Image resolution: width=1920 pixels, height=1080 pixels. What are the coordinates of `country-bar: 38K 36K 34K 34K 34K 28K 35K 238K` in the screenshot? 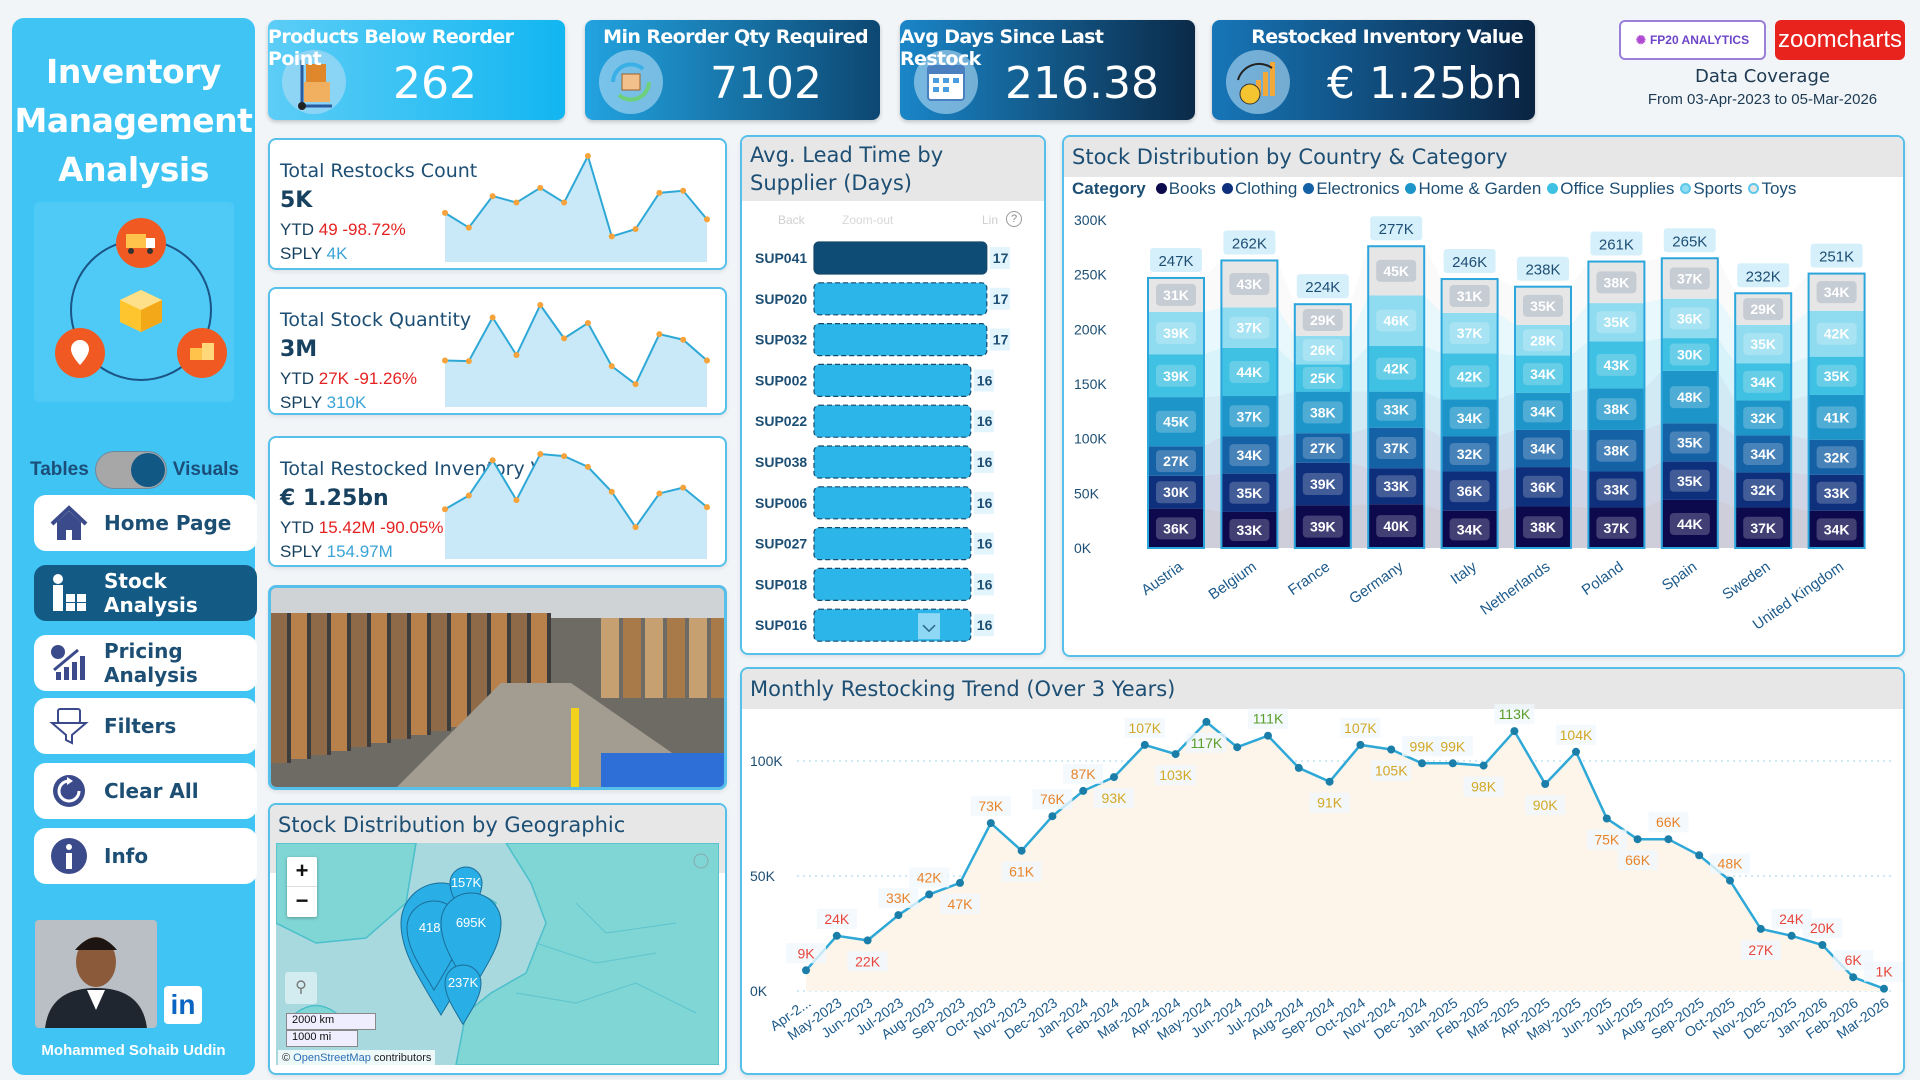 It's located at (1543, 402).